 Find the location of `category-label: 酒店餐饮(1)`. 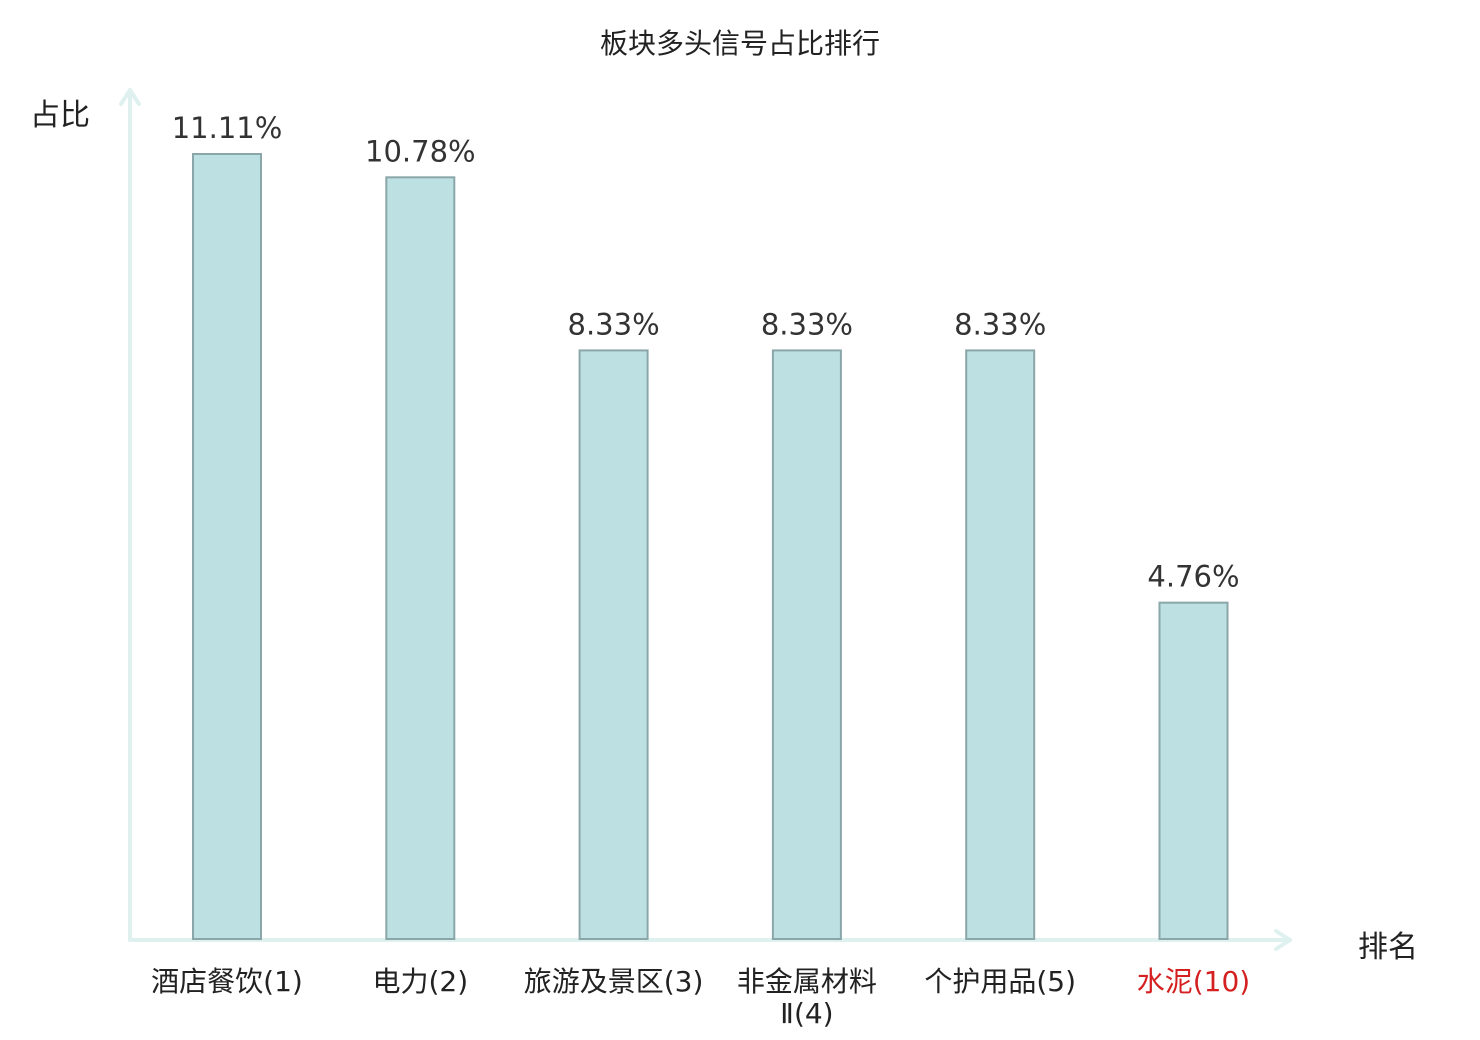

category-label: 酒店餐饮(1) is located at coordinates (227, 981).